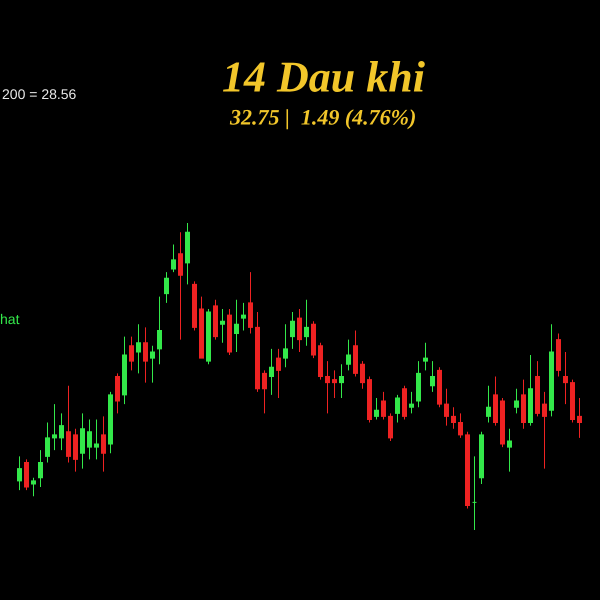 The image size is (600, 600). What do you see at coordinates (10, 319) in the screenshot?
I see `annotation: hat` at bounding box center [10, 319].